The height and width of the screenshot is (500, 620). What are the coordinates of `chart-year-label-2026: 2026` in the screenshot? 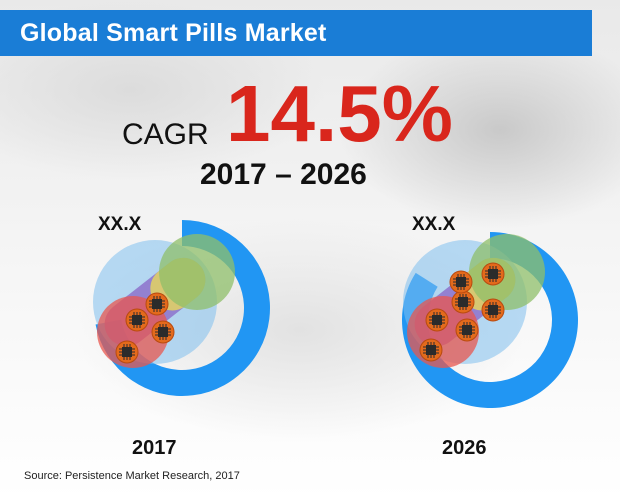 It's located at (464, 448).